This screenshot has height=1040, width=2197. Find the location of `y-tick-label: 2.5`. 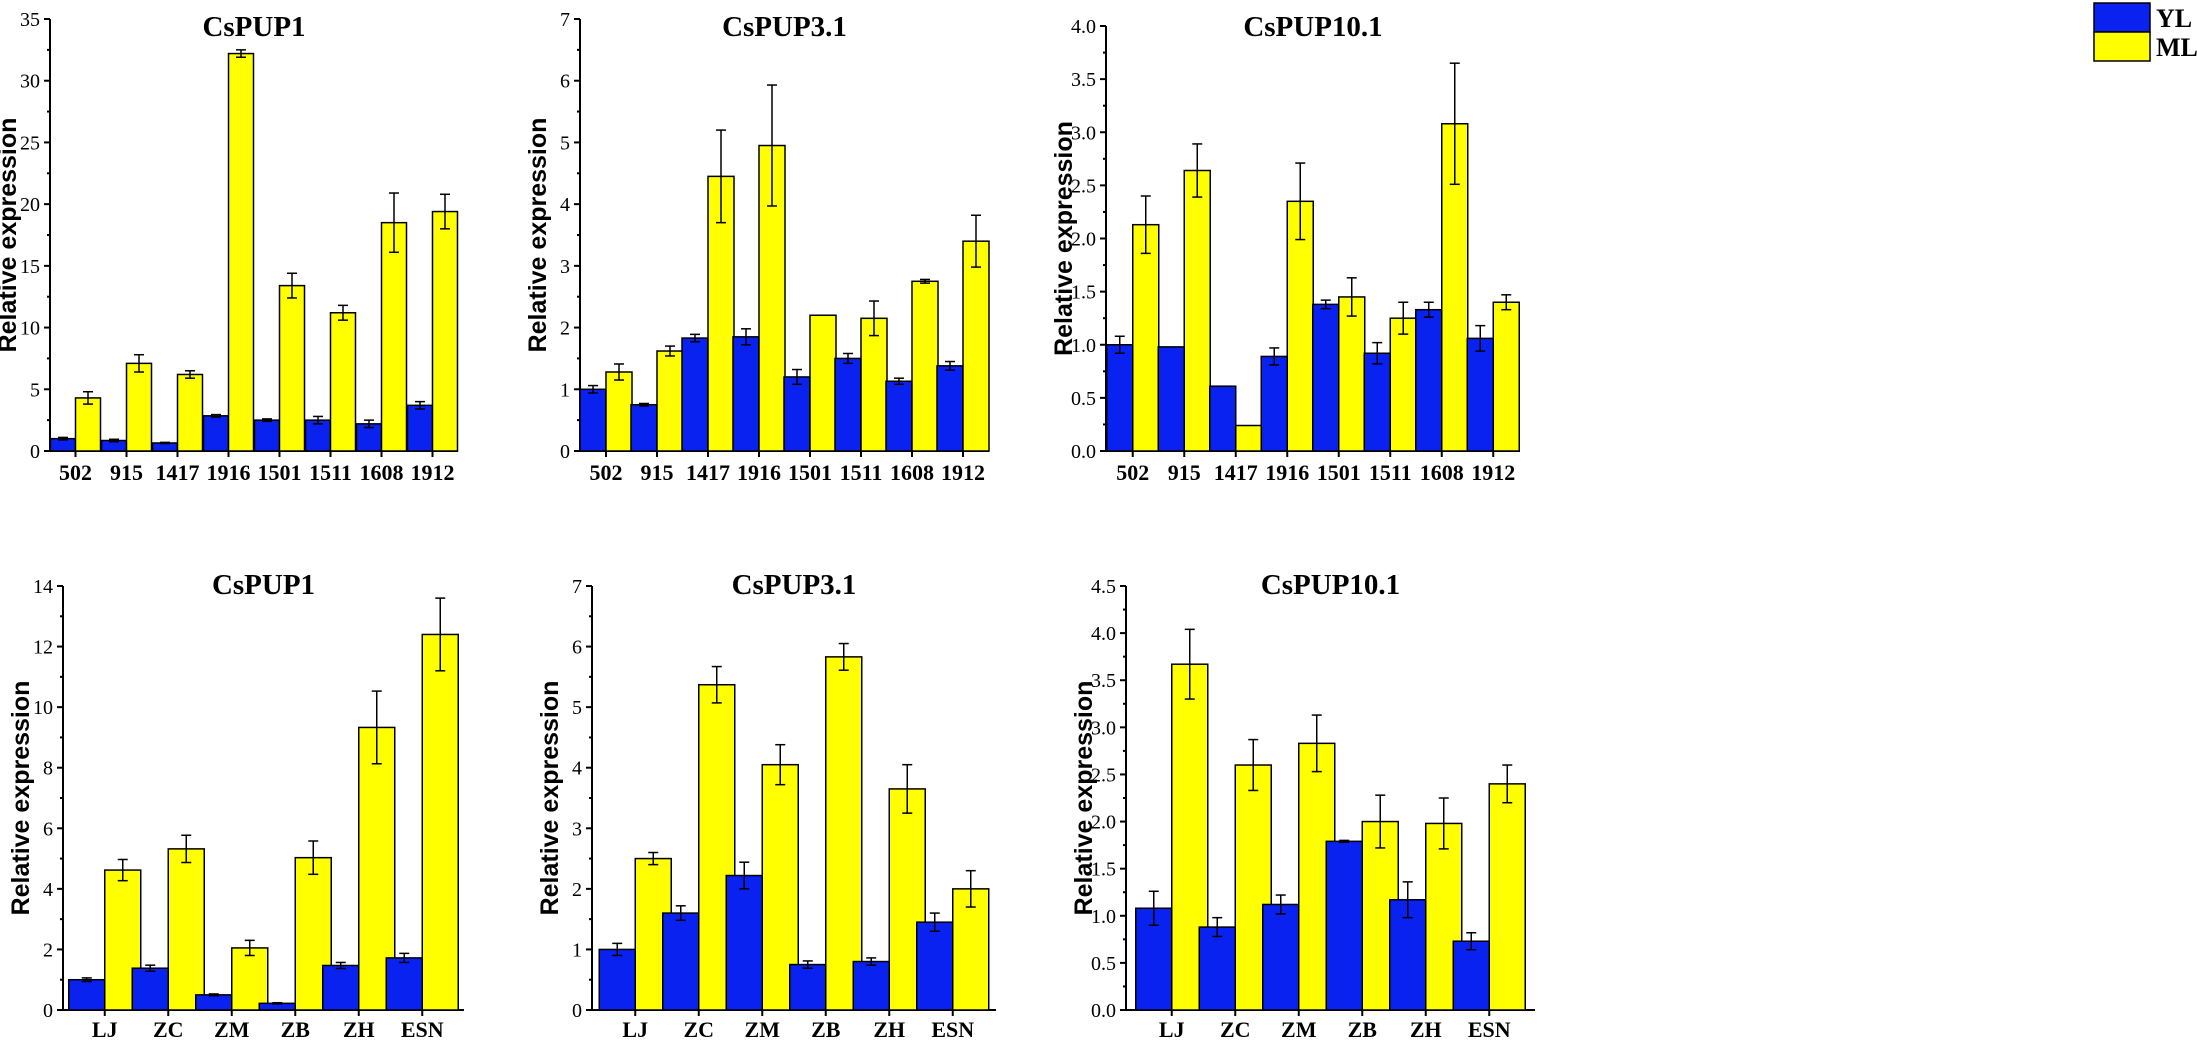

y-tick-label: 2.5 is located at coordinates (1103, 775).